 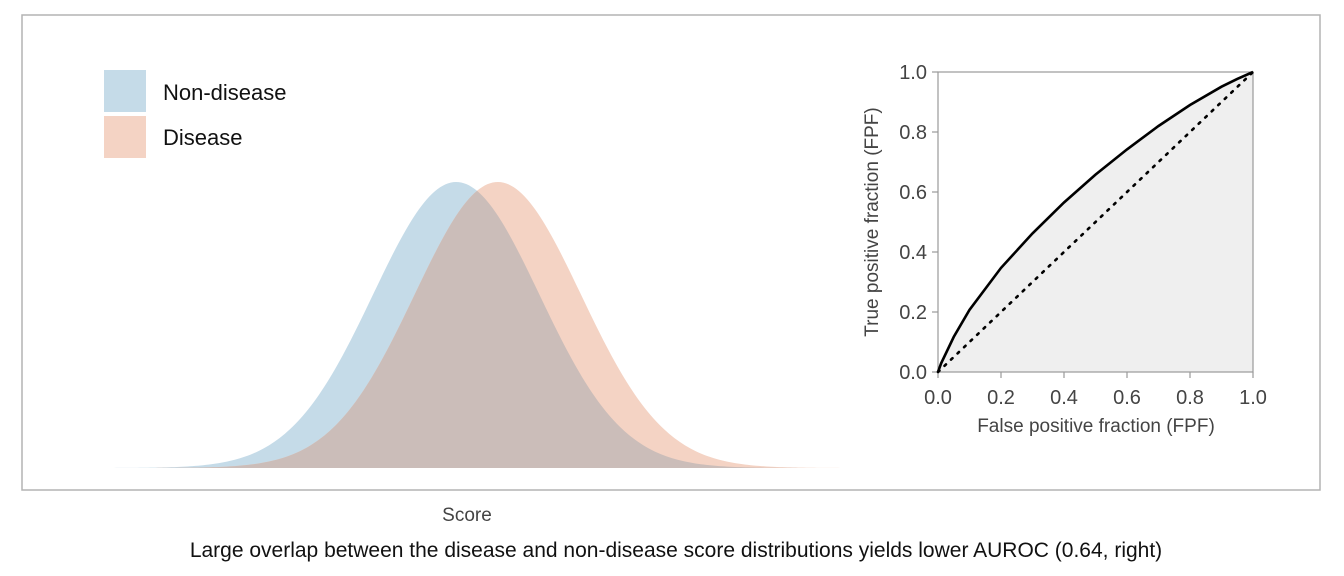 What do you see at coordinates (195, 114) in the screenshot?
I see `legend: Non-disease Disease` at bounding box center [195, 114].